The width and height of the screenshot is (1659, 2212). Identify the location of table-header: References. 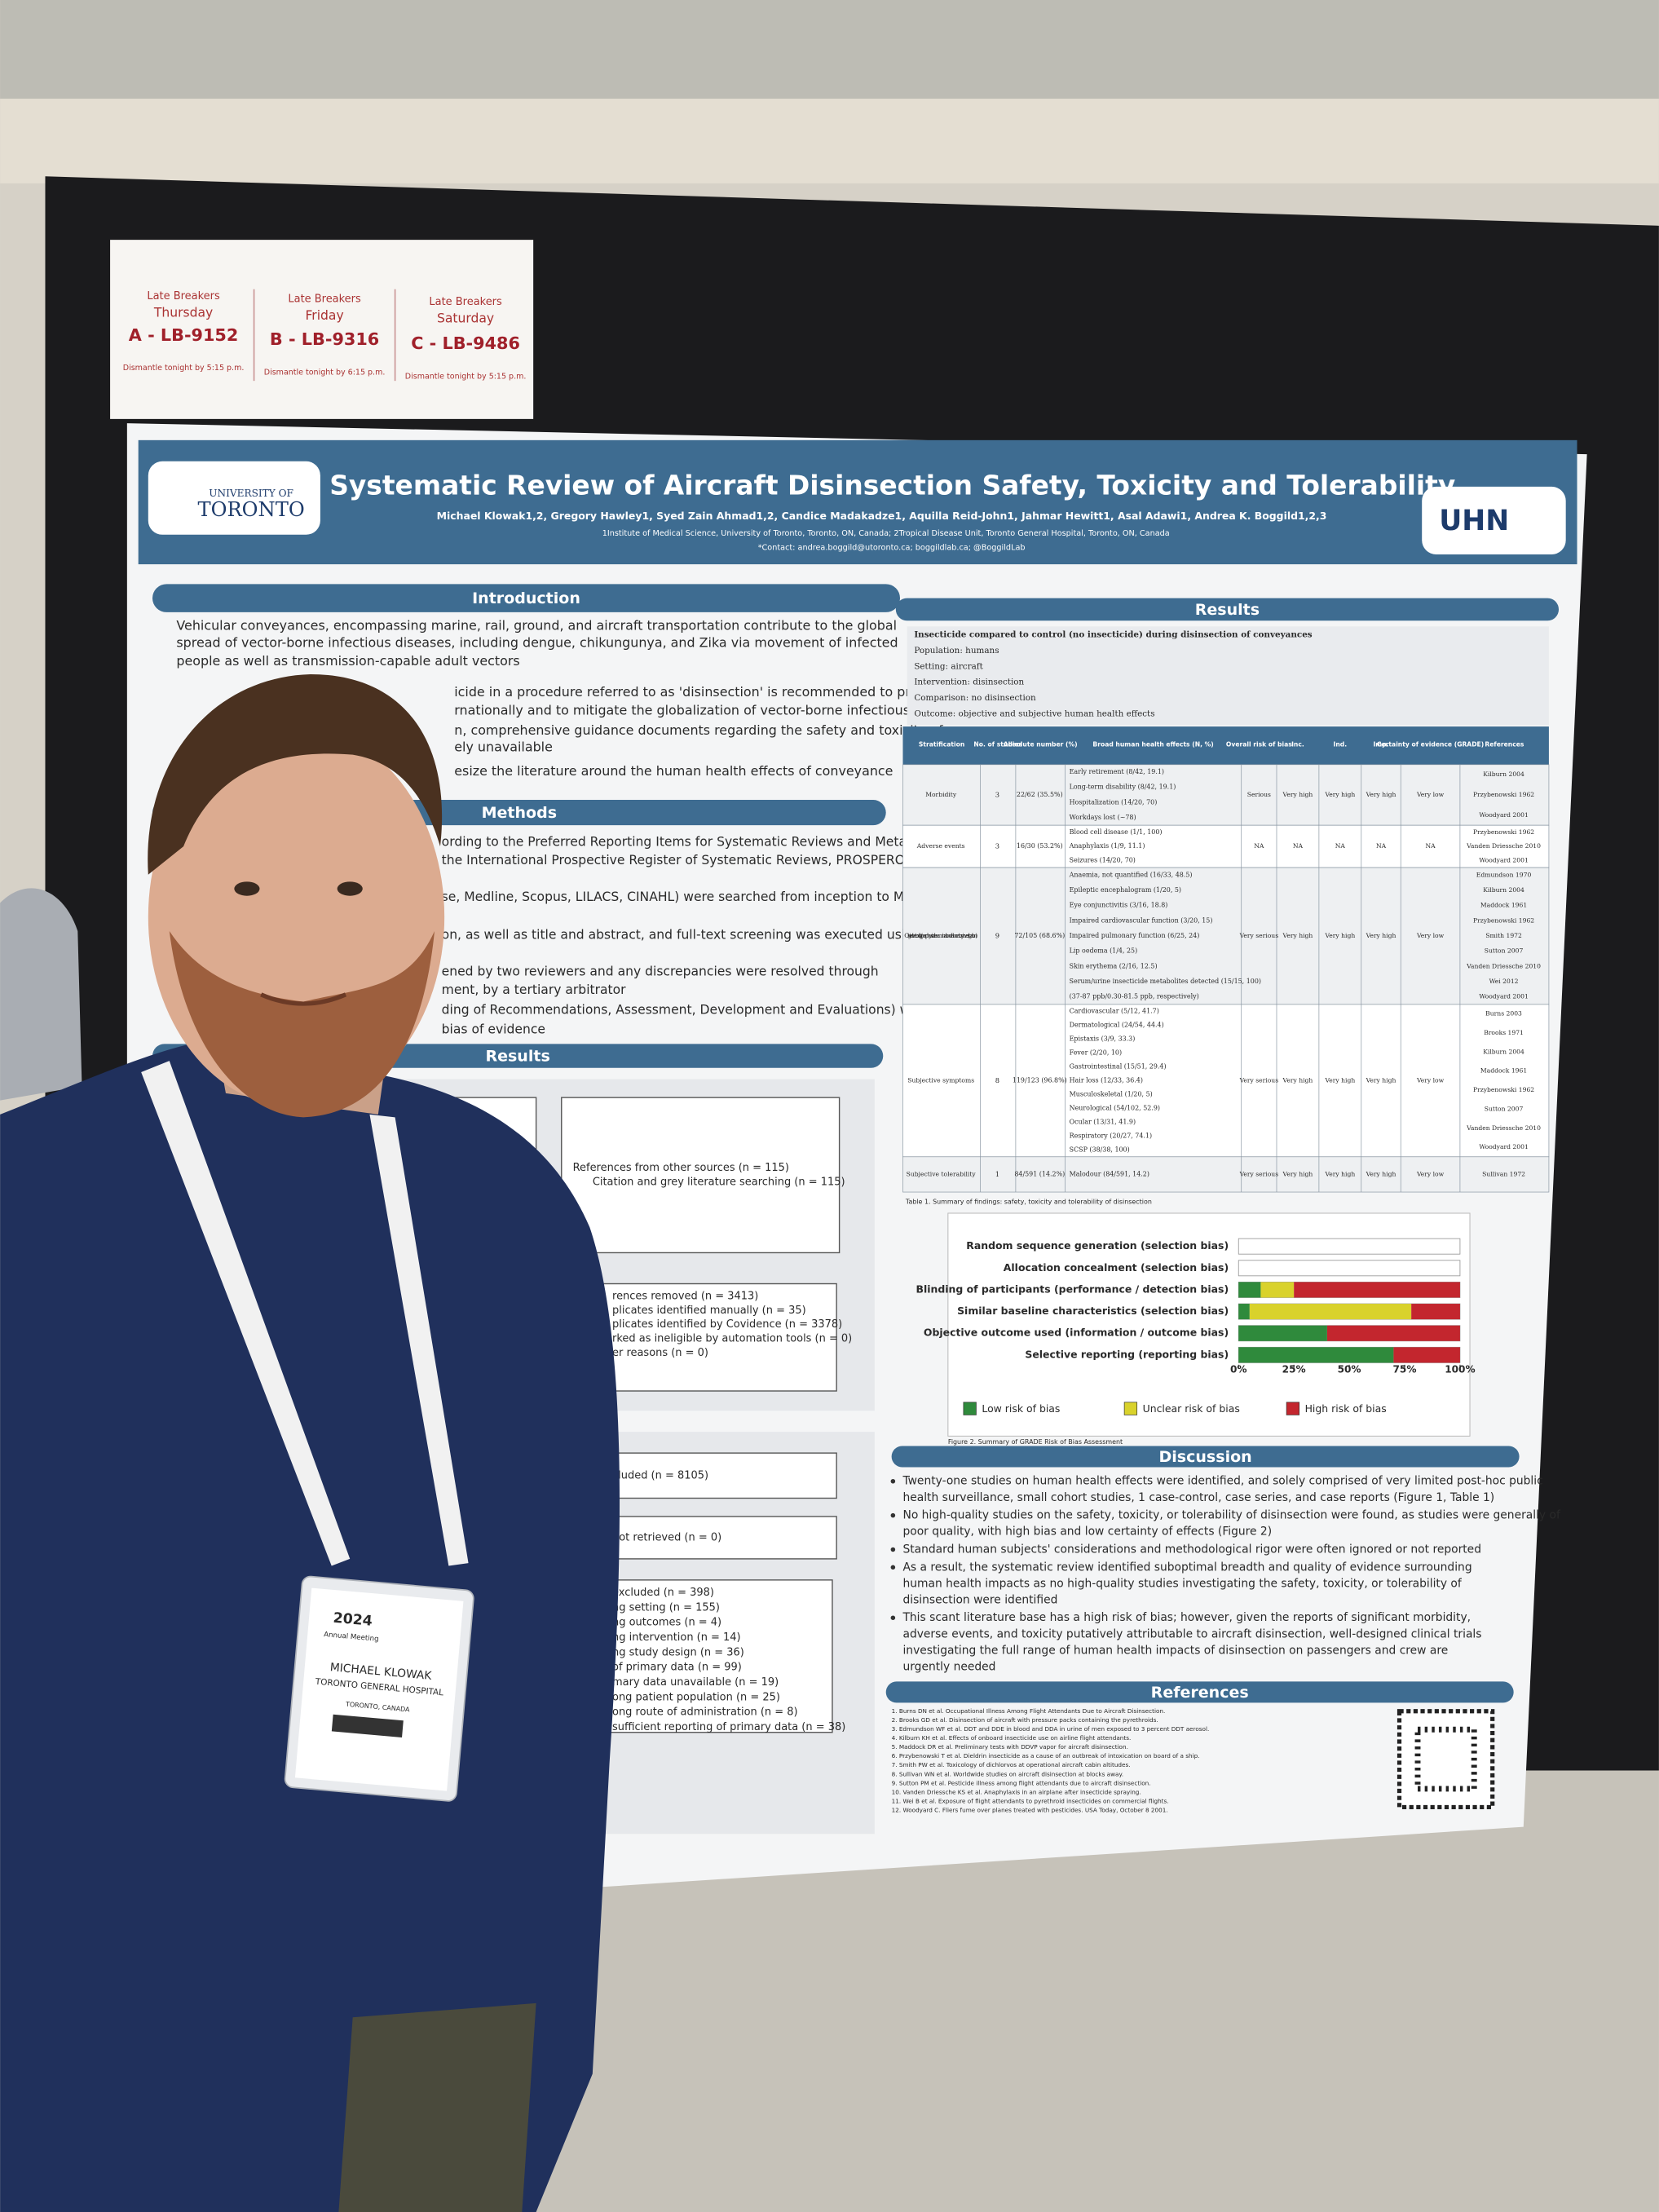
(1504, 744).